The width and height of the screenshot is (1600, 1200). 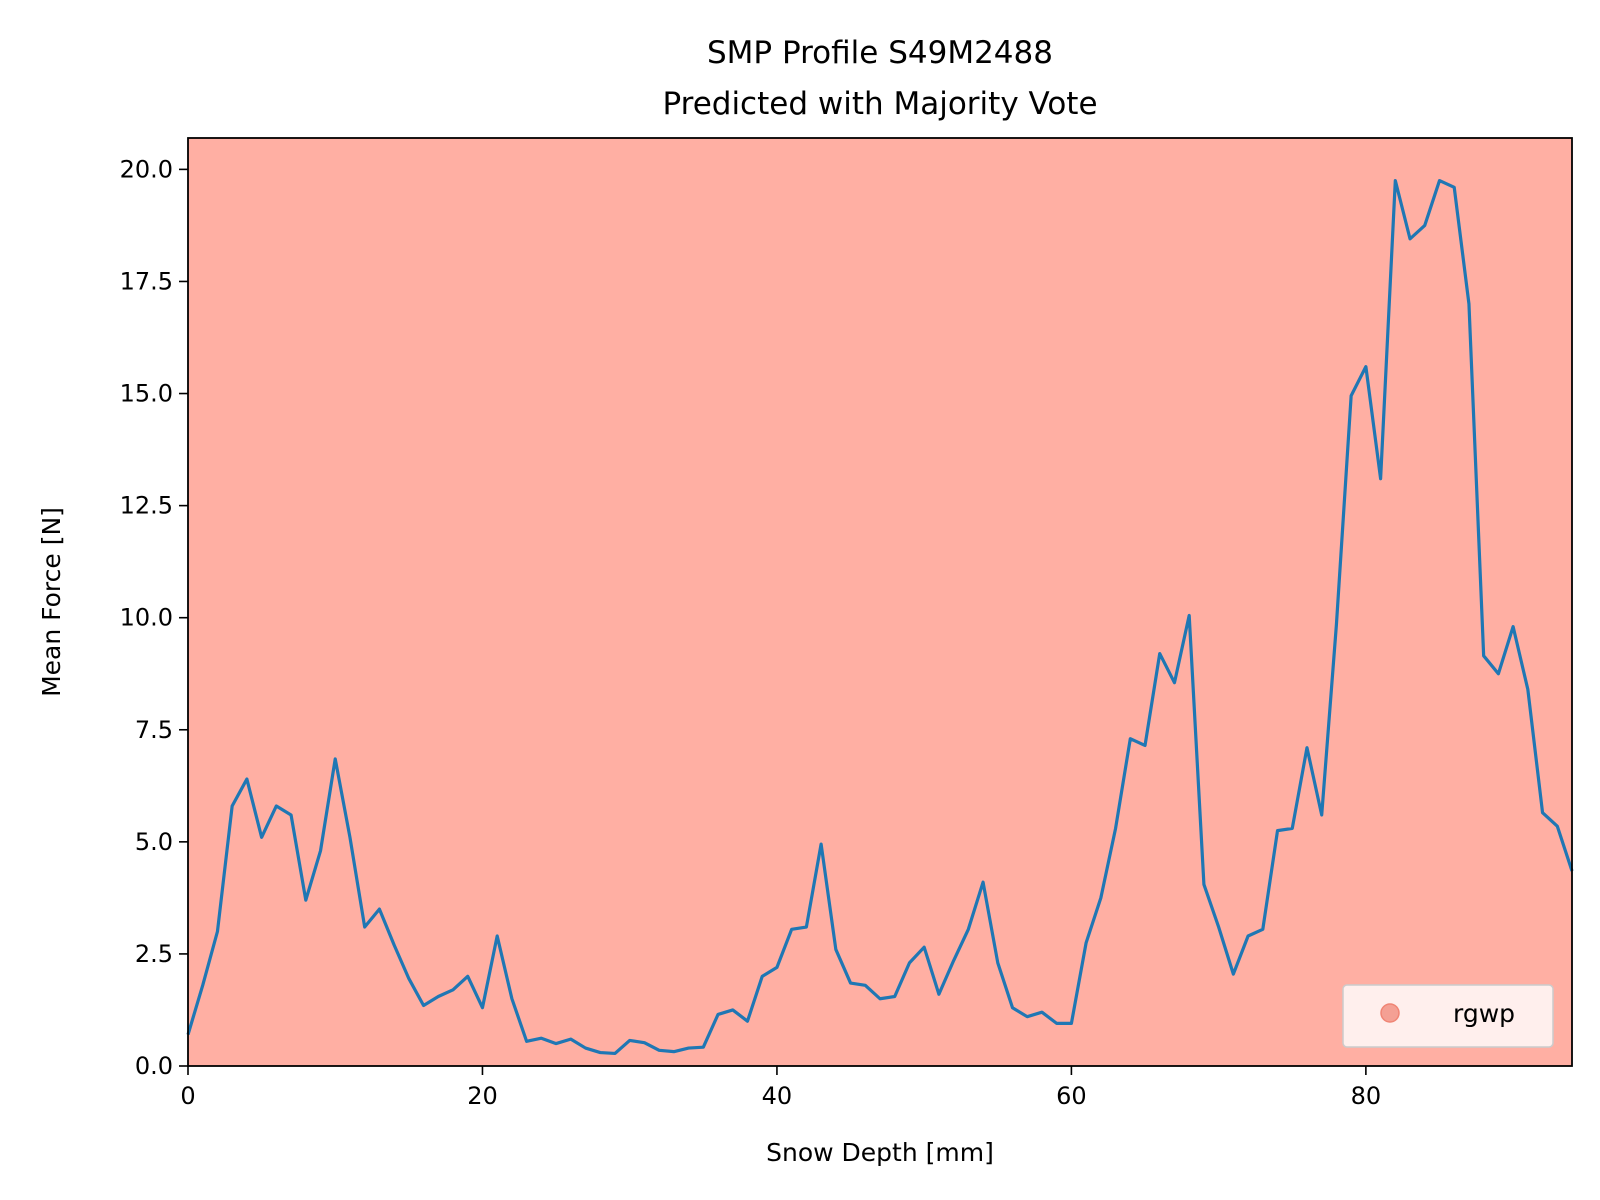 I want to click on y-tick-label: 15.0, so click(x=146, y=394).